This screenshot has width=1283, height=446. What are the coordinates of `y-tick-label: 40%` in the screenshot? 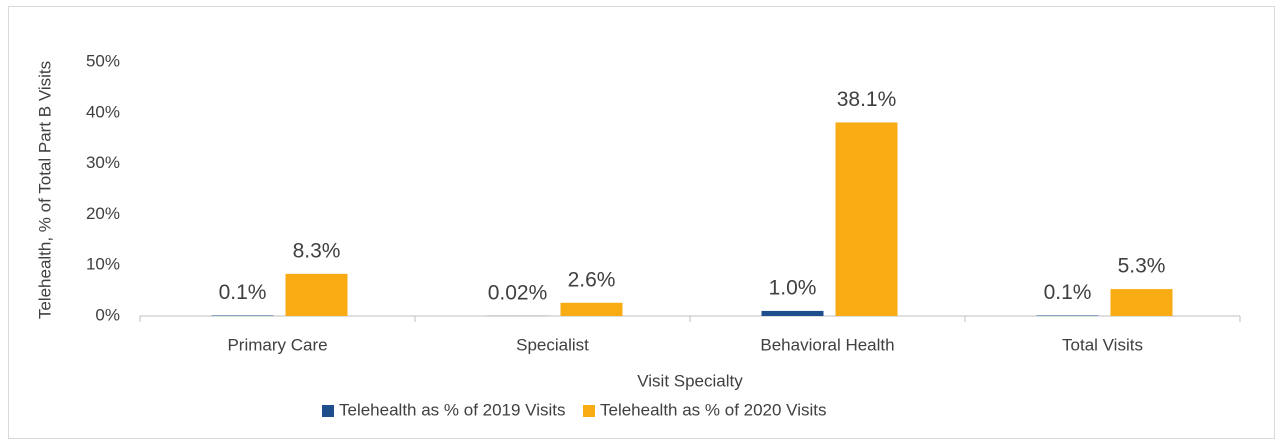 It's located at (103, 111).